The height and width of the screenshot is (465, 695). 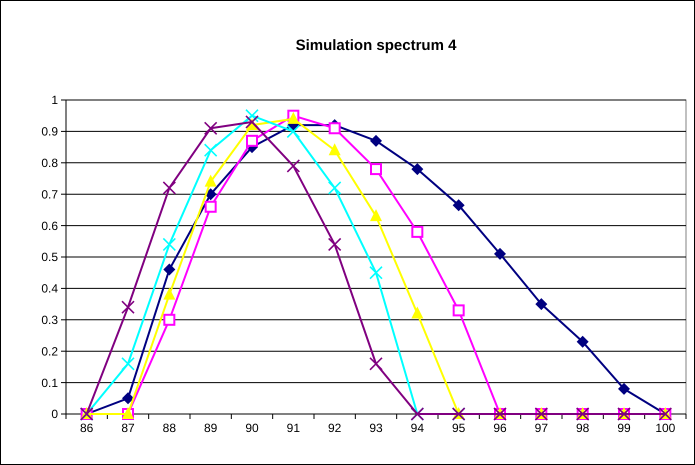 I want to click on y-tick-label: 0.5, so click(x=49, y=257).